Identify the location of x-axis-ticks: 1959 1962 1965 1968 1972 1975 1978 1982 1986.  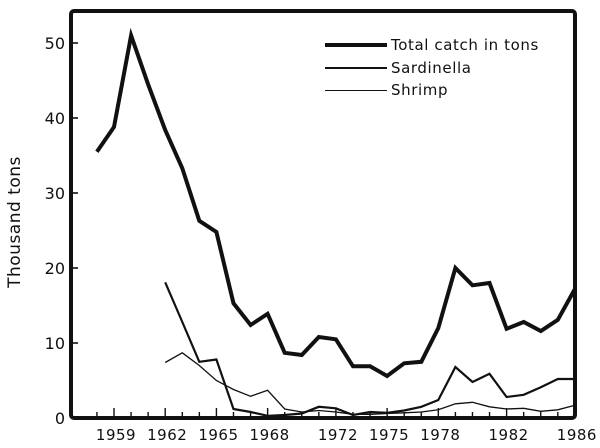
(346, 426).